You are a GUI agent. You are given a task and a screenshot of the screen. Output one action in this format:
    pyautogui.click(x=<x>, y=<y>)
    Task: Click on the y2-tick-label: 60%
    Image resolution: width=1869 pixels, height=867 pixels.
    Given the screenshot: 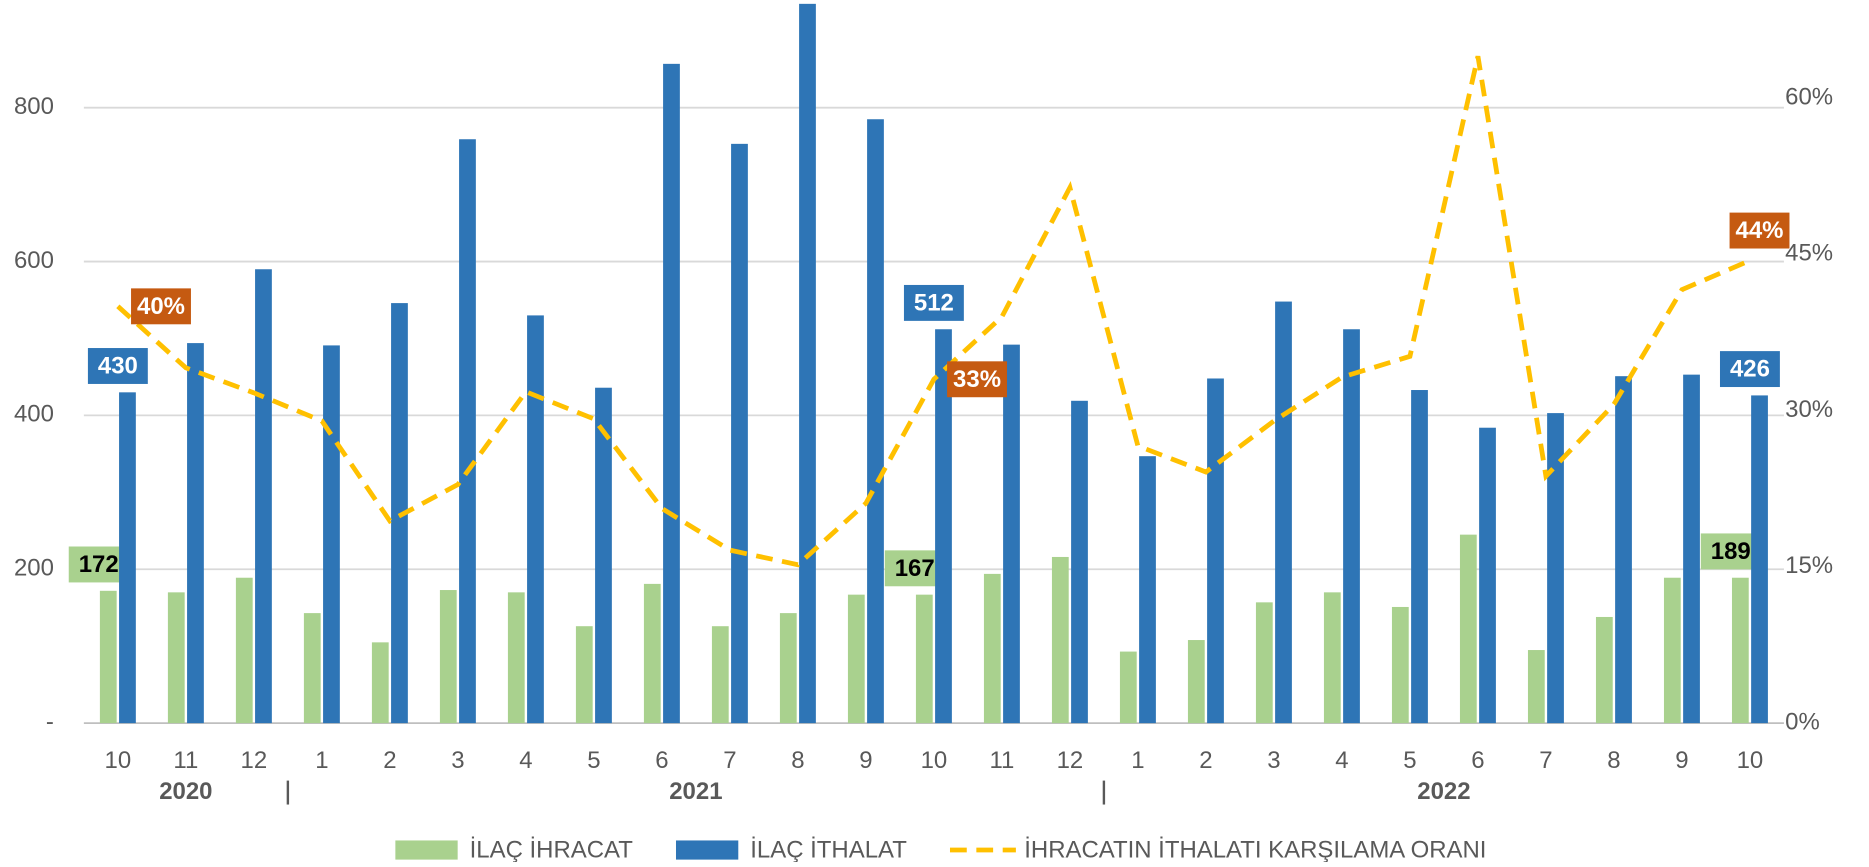 What is the action you would take?
    pyautogui.click(x=1809, y=96)
    